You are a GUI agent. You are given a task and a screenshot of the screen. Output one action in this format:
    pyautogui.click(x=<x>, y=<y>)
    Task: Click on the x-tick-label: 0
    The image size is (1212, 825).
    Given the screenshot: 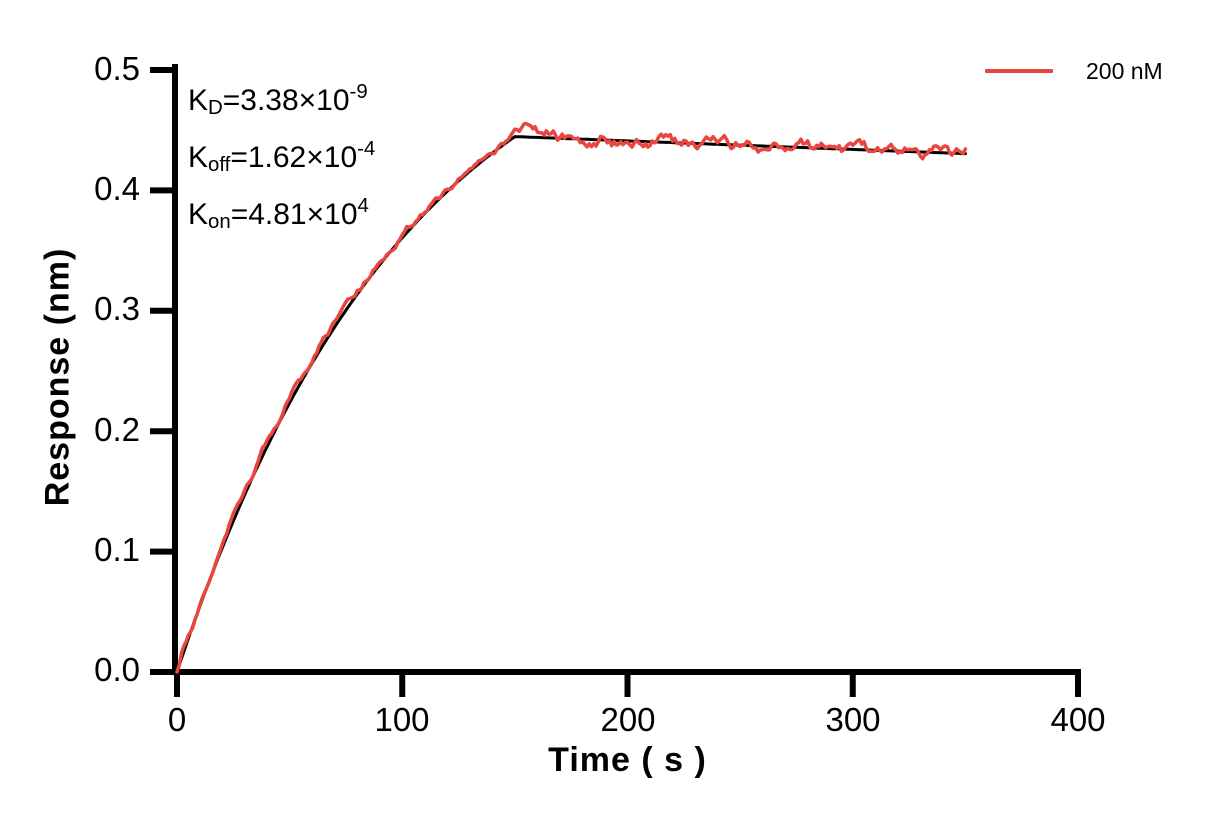 What is the action you would take?
    pyautogui.click(x=177, y=719)
    